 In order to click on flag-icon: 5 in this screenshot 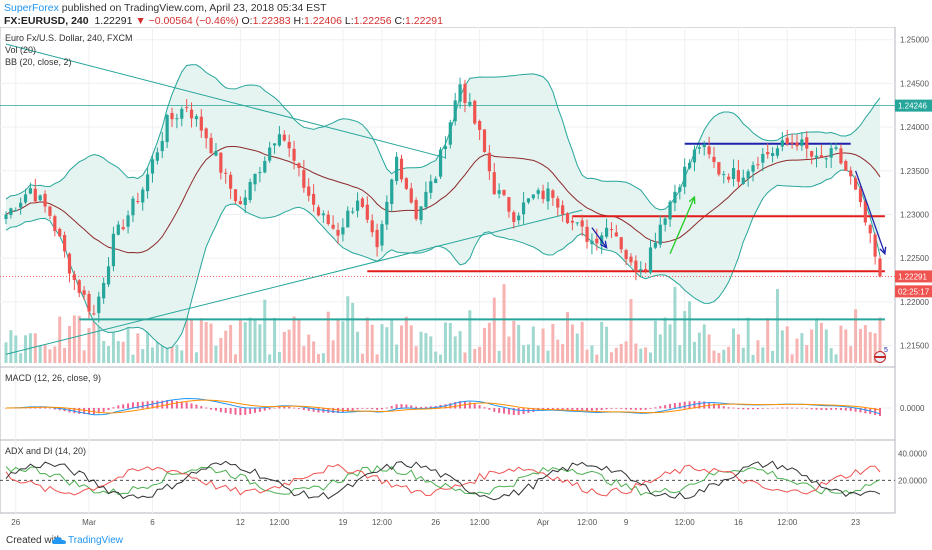, I will do `click(881, 355)`.